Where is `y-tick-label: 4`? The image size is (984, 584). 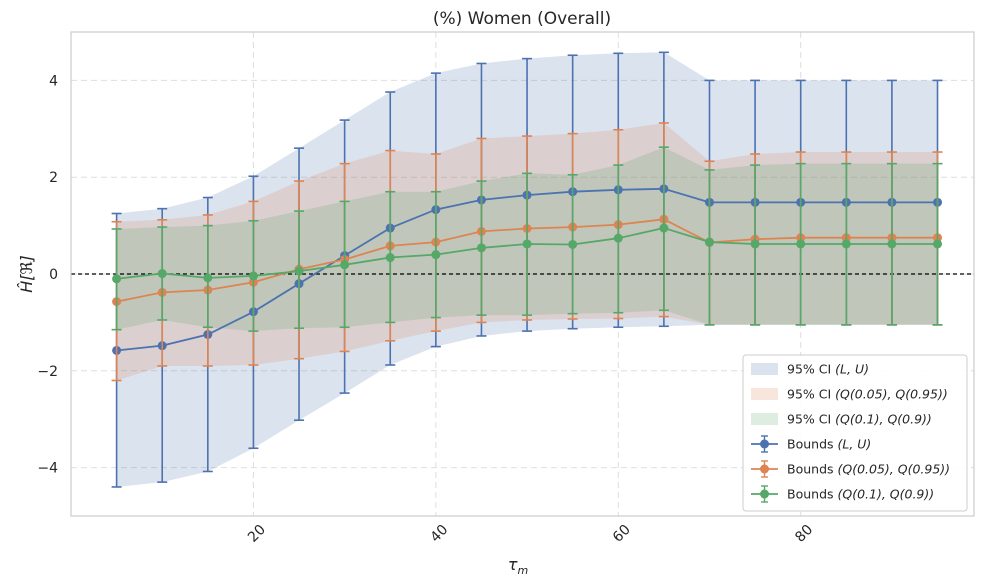 y-tick-label: 4 is located at coordinates (53, 81).